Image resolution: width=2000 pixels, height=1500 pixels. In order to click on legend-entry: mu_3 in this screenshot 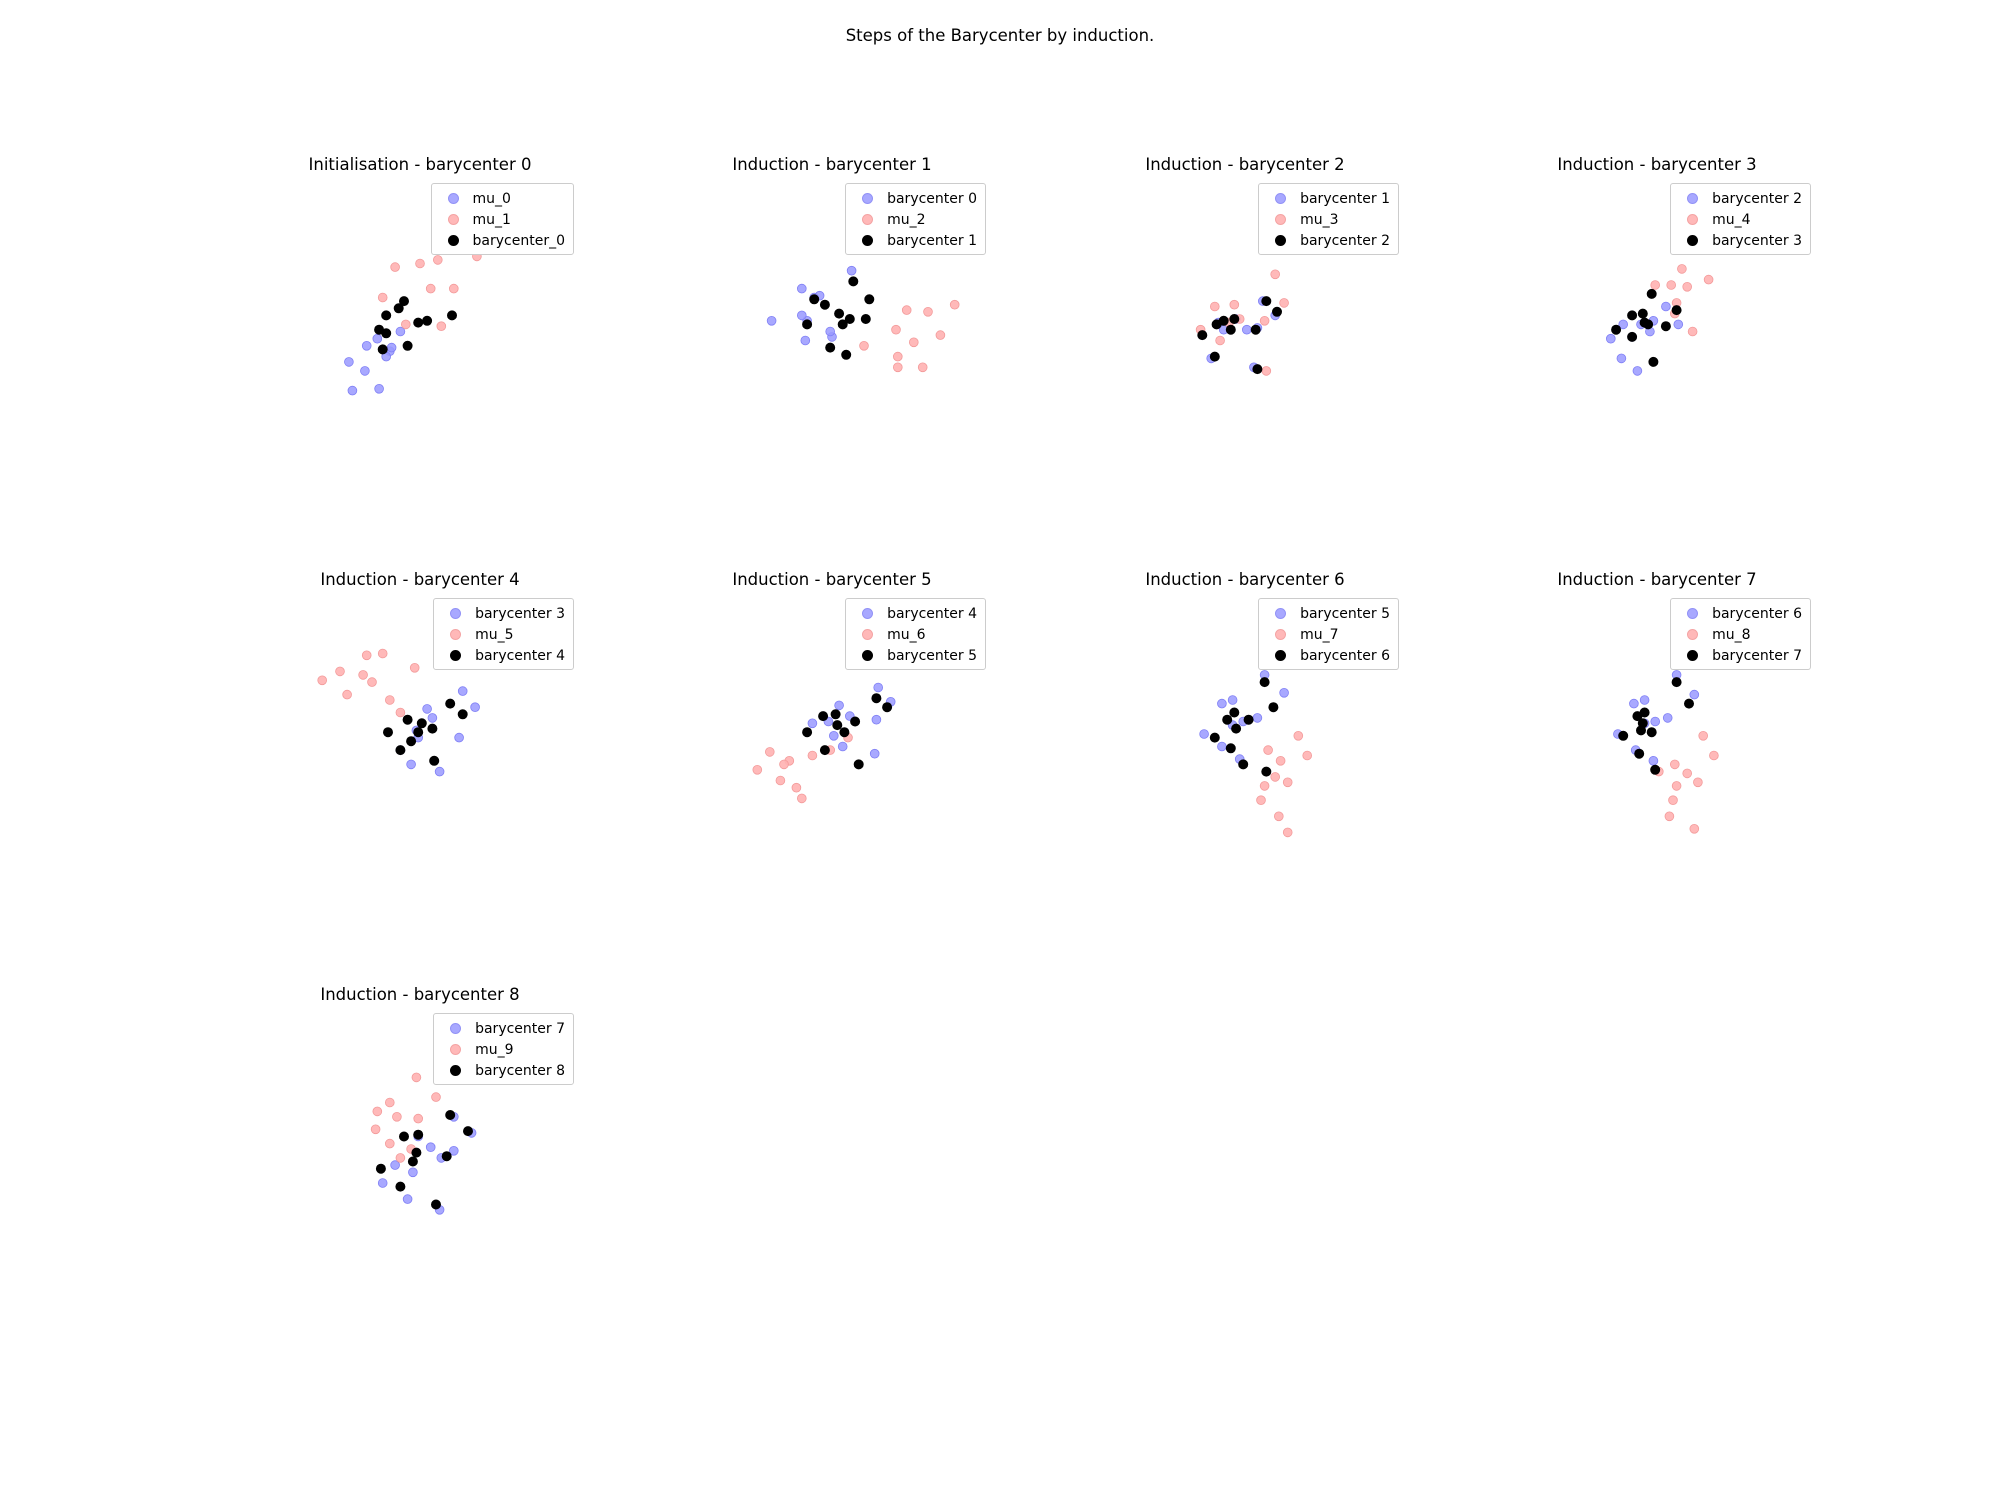, I will do `click(1328, 219)`.